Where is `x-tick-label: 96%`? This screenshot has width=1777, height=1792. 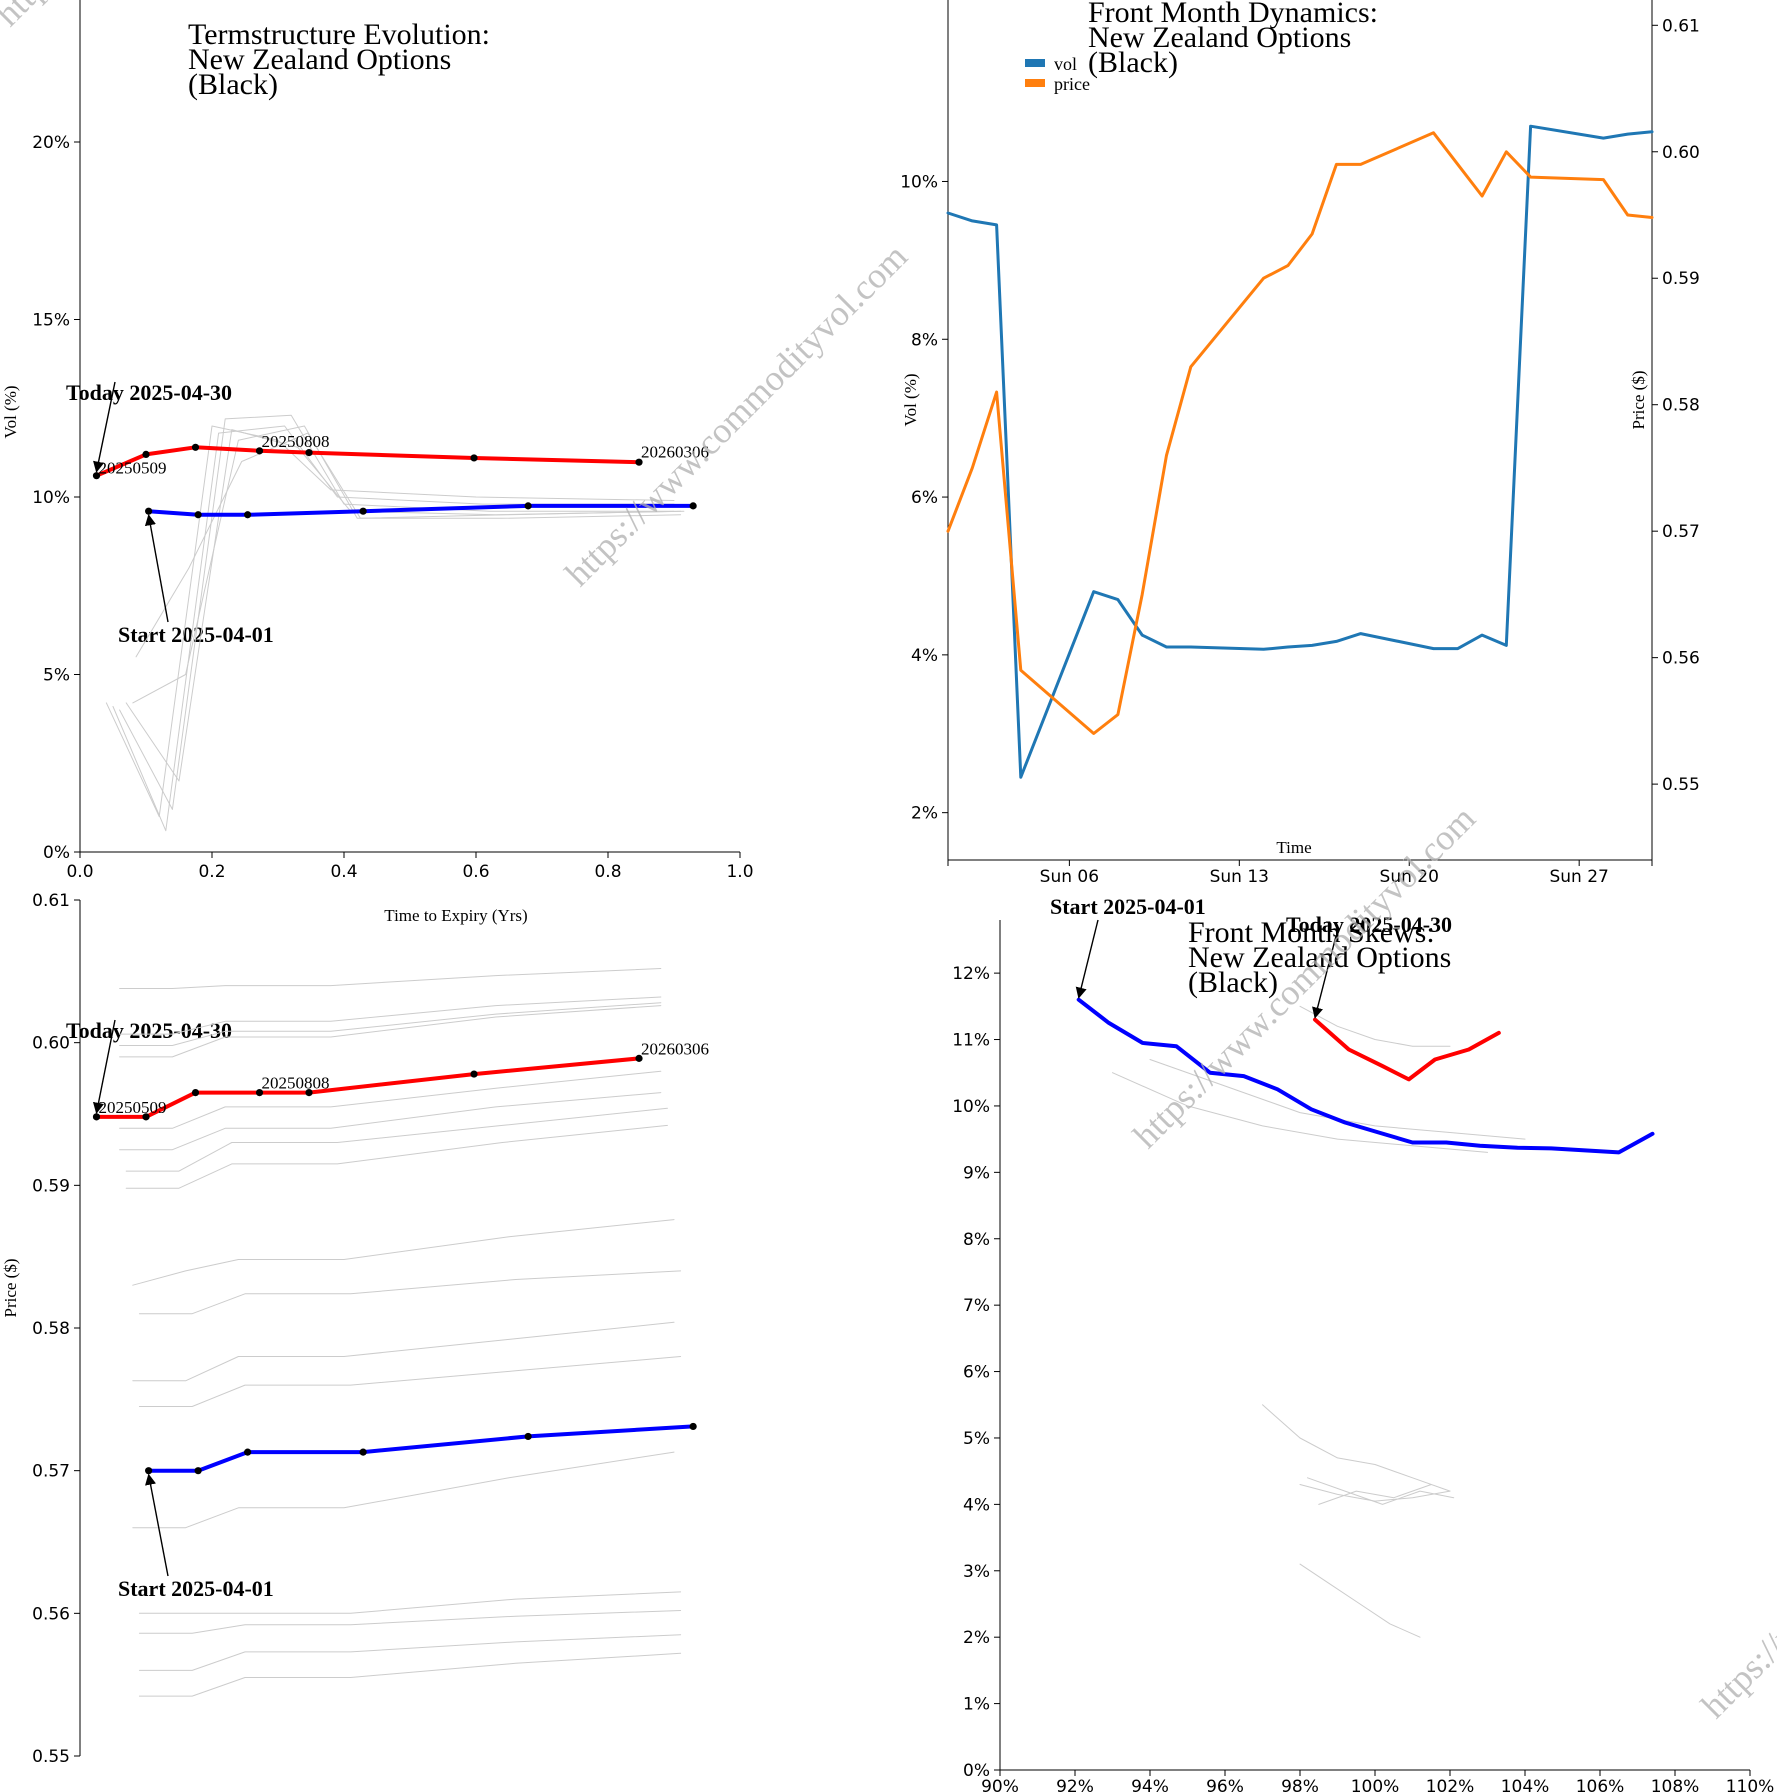
x-tick-label: 96% is located at coordinates (1225, 1784).